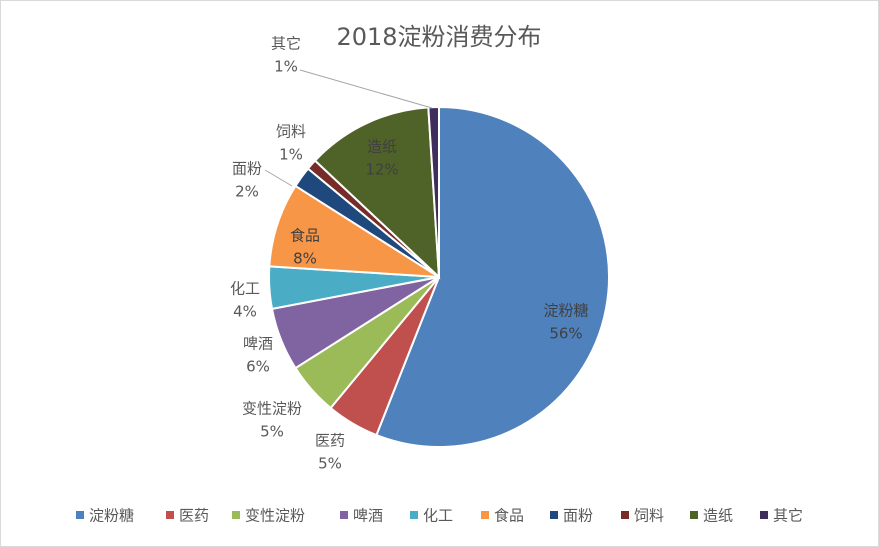 This screenshot has width=879, height=547. Describe the element at coordinates (565, 334) in the screenshot. I see `data-label-value: 56%` at that location.